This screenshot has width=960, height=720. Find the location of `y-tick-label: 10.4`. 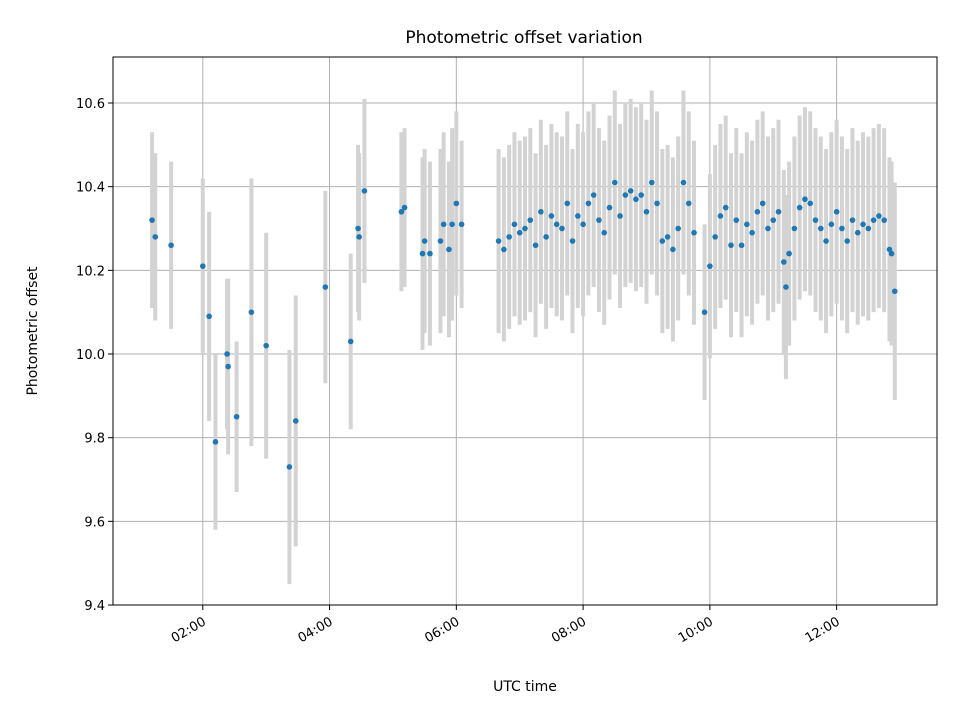

y-tick-label: 10.4 is located at coordinates (90, 188).